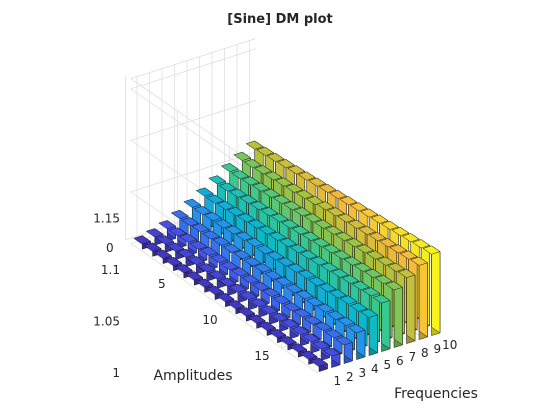 Image resolution: width=560 pixels, height=420 pixels. Describe the element at coordinates (106, 219) in the screenshot. I see `z-tick-label: 1.15` at that location.